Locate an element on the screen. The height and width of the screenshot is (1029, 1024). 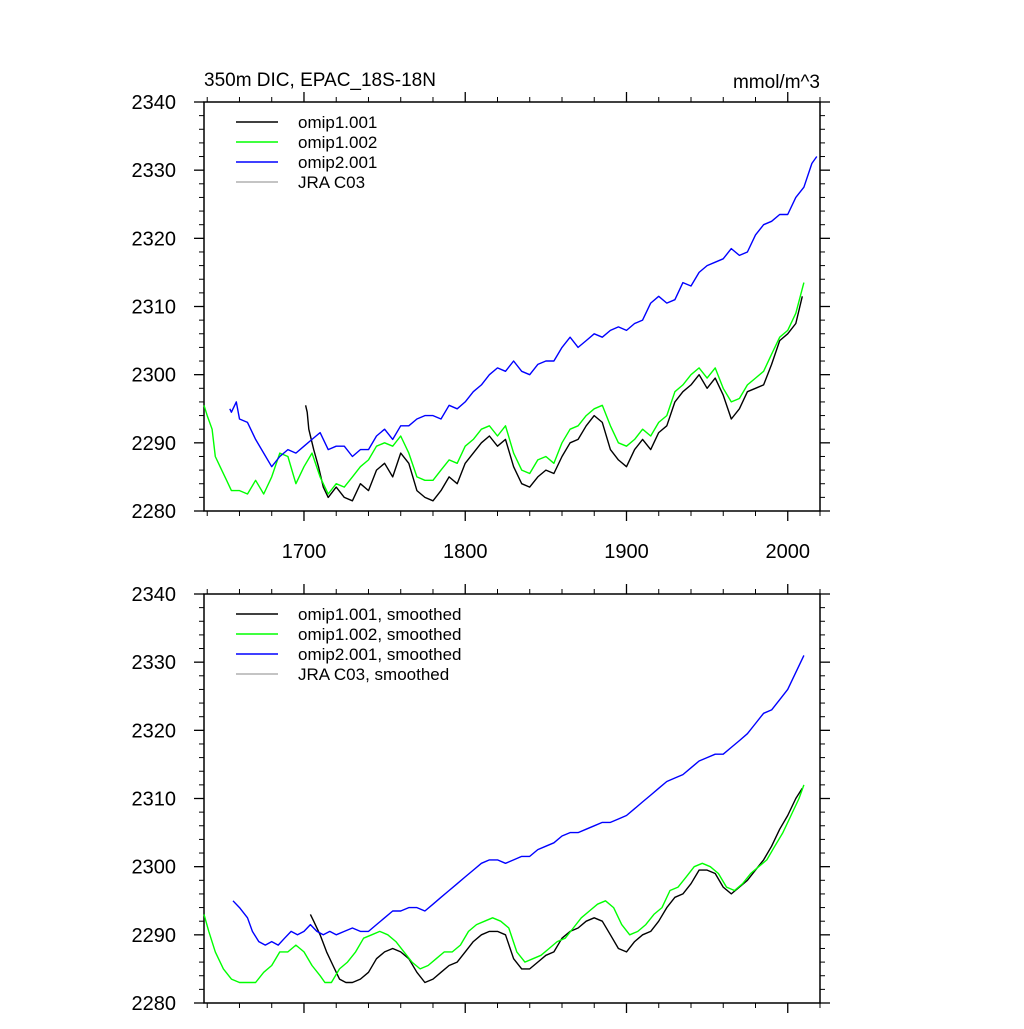
x-tick-label: 2000 is located at coordinates (787, 552).